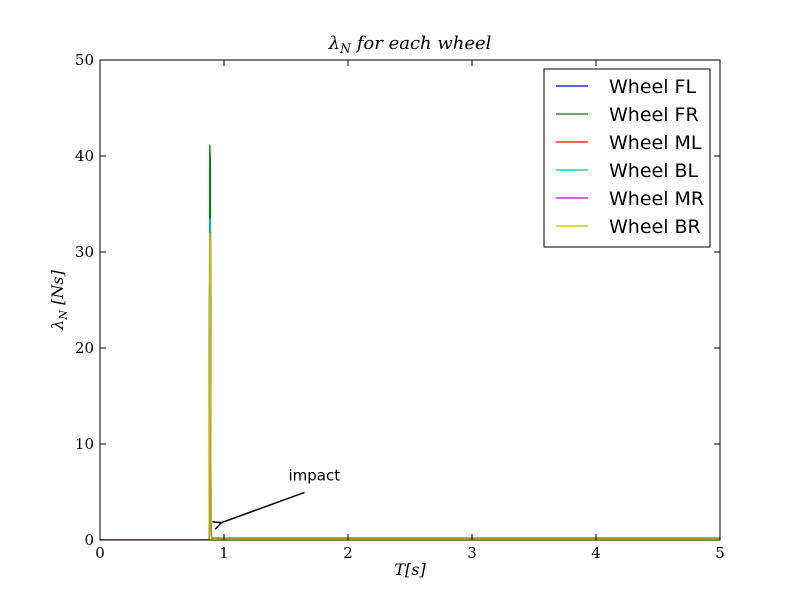  What do you see at coordinates (655, 143) in the screenshot?
I see `legend-label: Wheel ML` at bounding box center [655, 143].